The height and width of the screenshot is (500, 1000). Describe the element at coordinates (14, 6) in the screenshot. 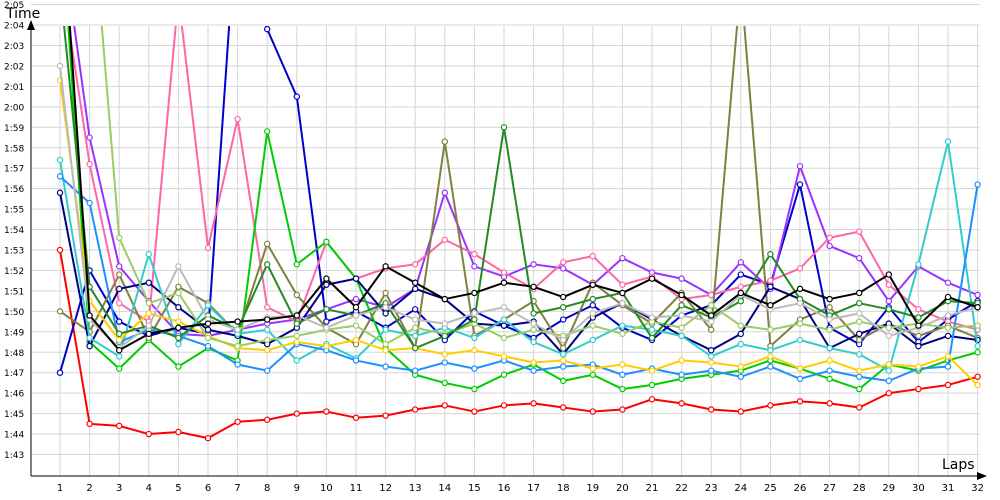

I see `y-tick-label: 2:05` at that location.